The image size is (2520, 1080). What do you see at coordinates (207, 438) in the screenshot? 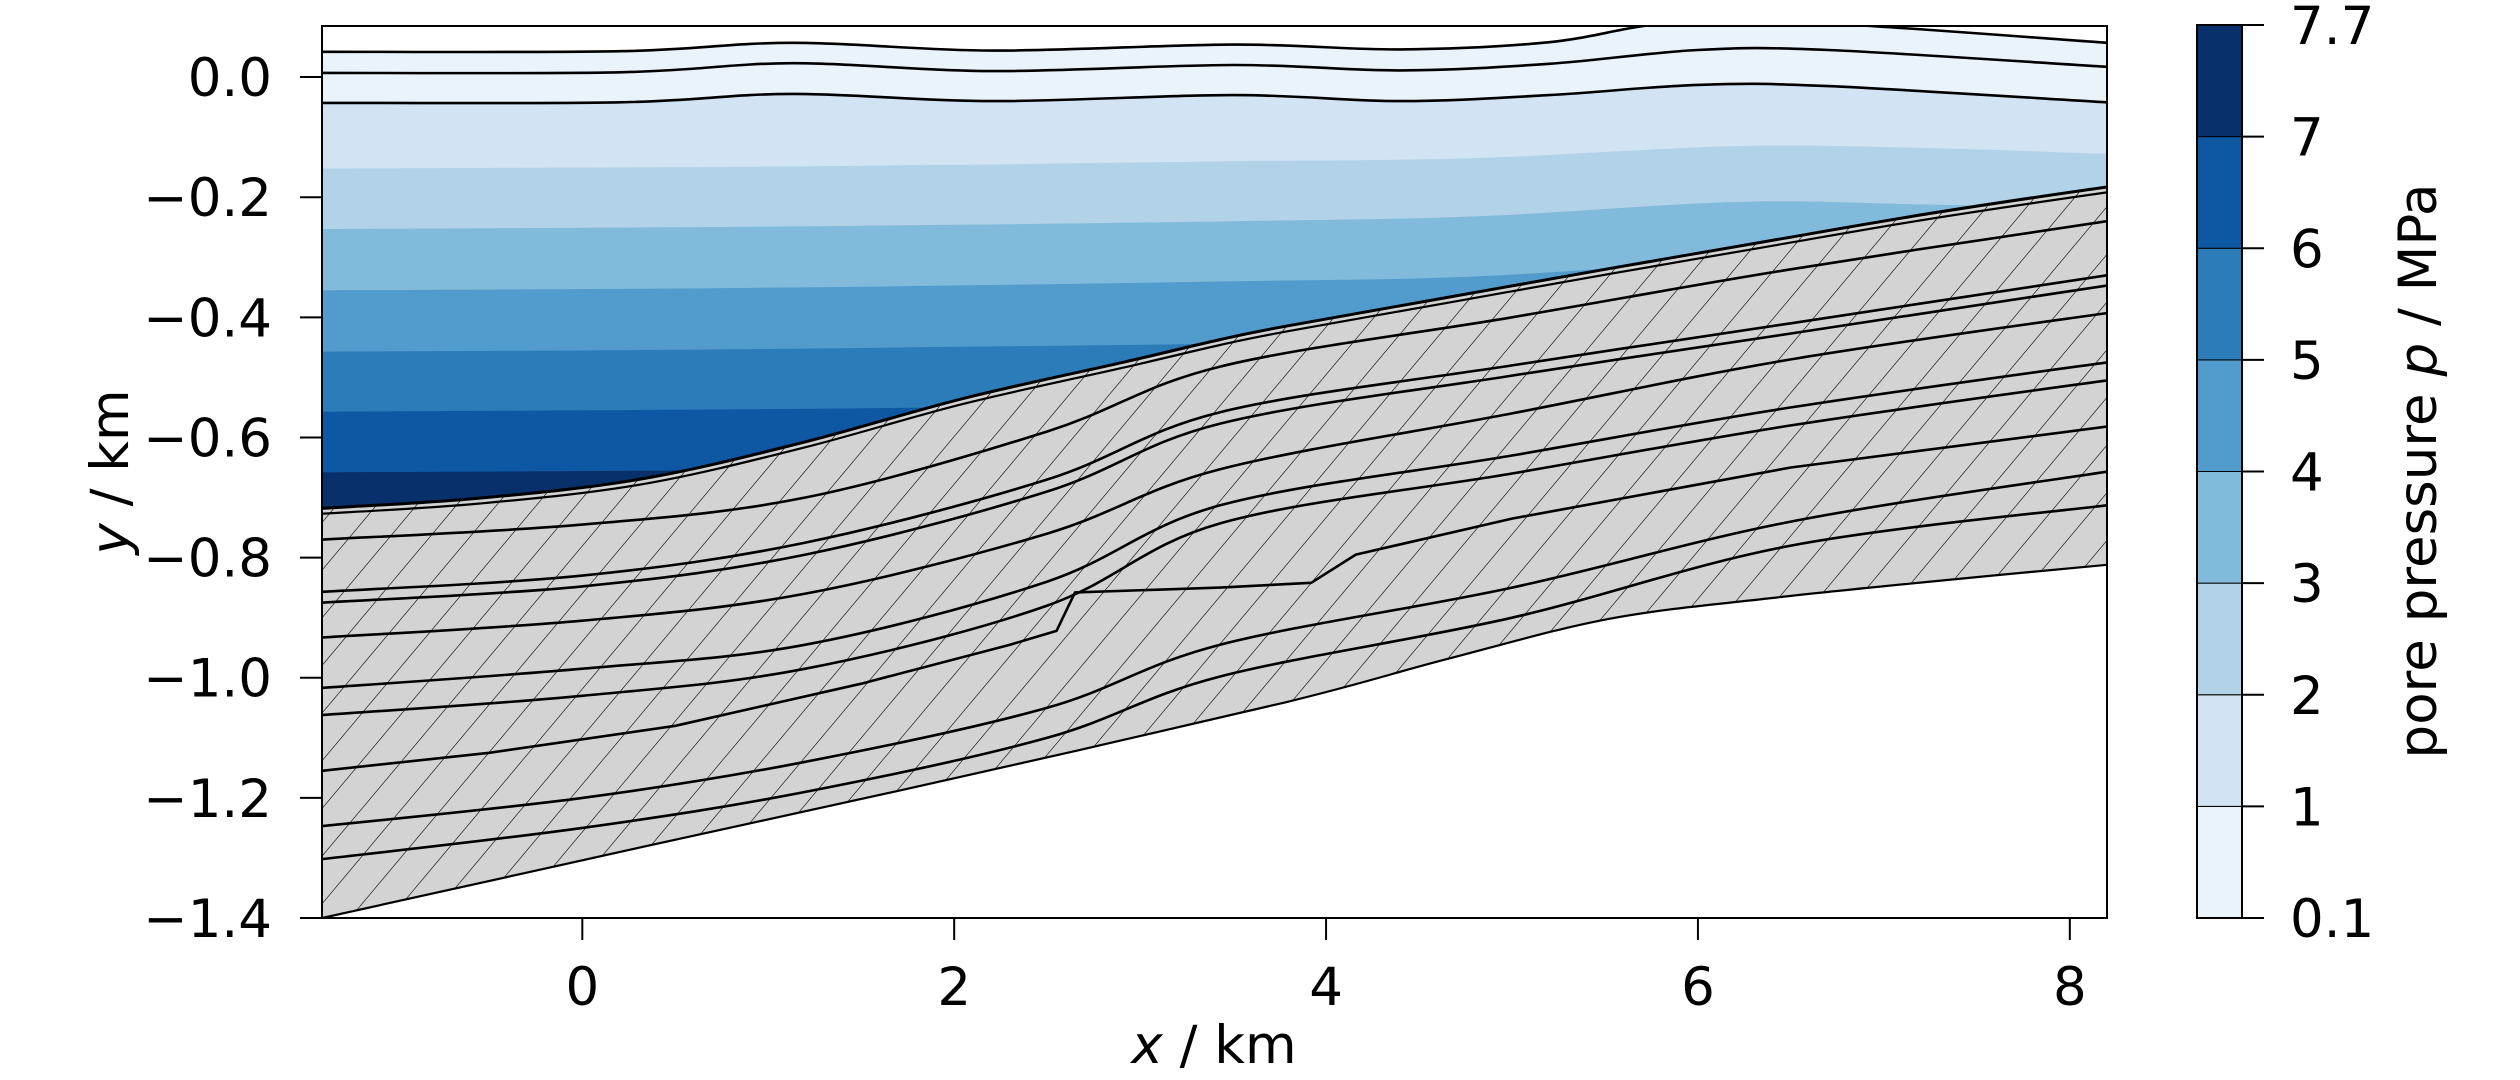
I see `y-tick-label: −0.6` at bounding box center [207, 438].